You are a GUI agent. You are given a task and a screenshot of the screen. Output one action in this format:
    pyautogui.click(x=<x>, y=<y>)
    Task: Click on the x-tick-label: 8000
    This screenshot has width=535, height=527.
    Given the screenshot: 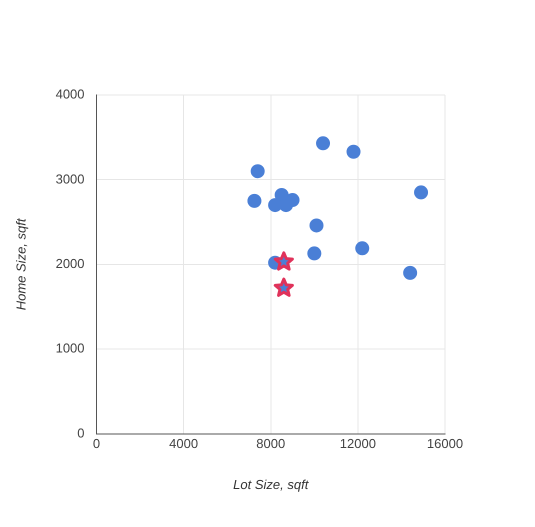 What is the action you would take?
    pyautogui.click(x=271, y=444)
    